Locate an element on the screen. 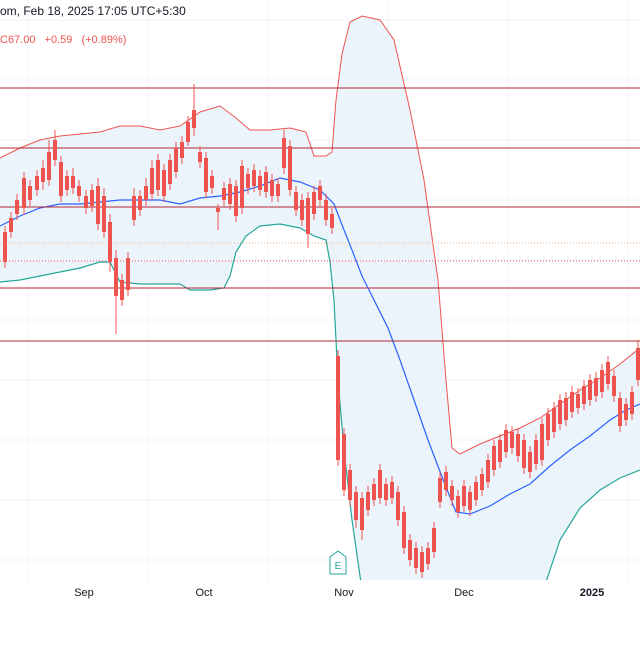 Image resolution: width=640 pixels, height=645 pixels. x-tick-label: Dec is located at coordinates (464, 593).